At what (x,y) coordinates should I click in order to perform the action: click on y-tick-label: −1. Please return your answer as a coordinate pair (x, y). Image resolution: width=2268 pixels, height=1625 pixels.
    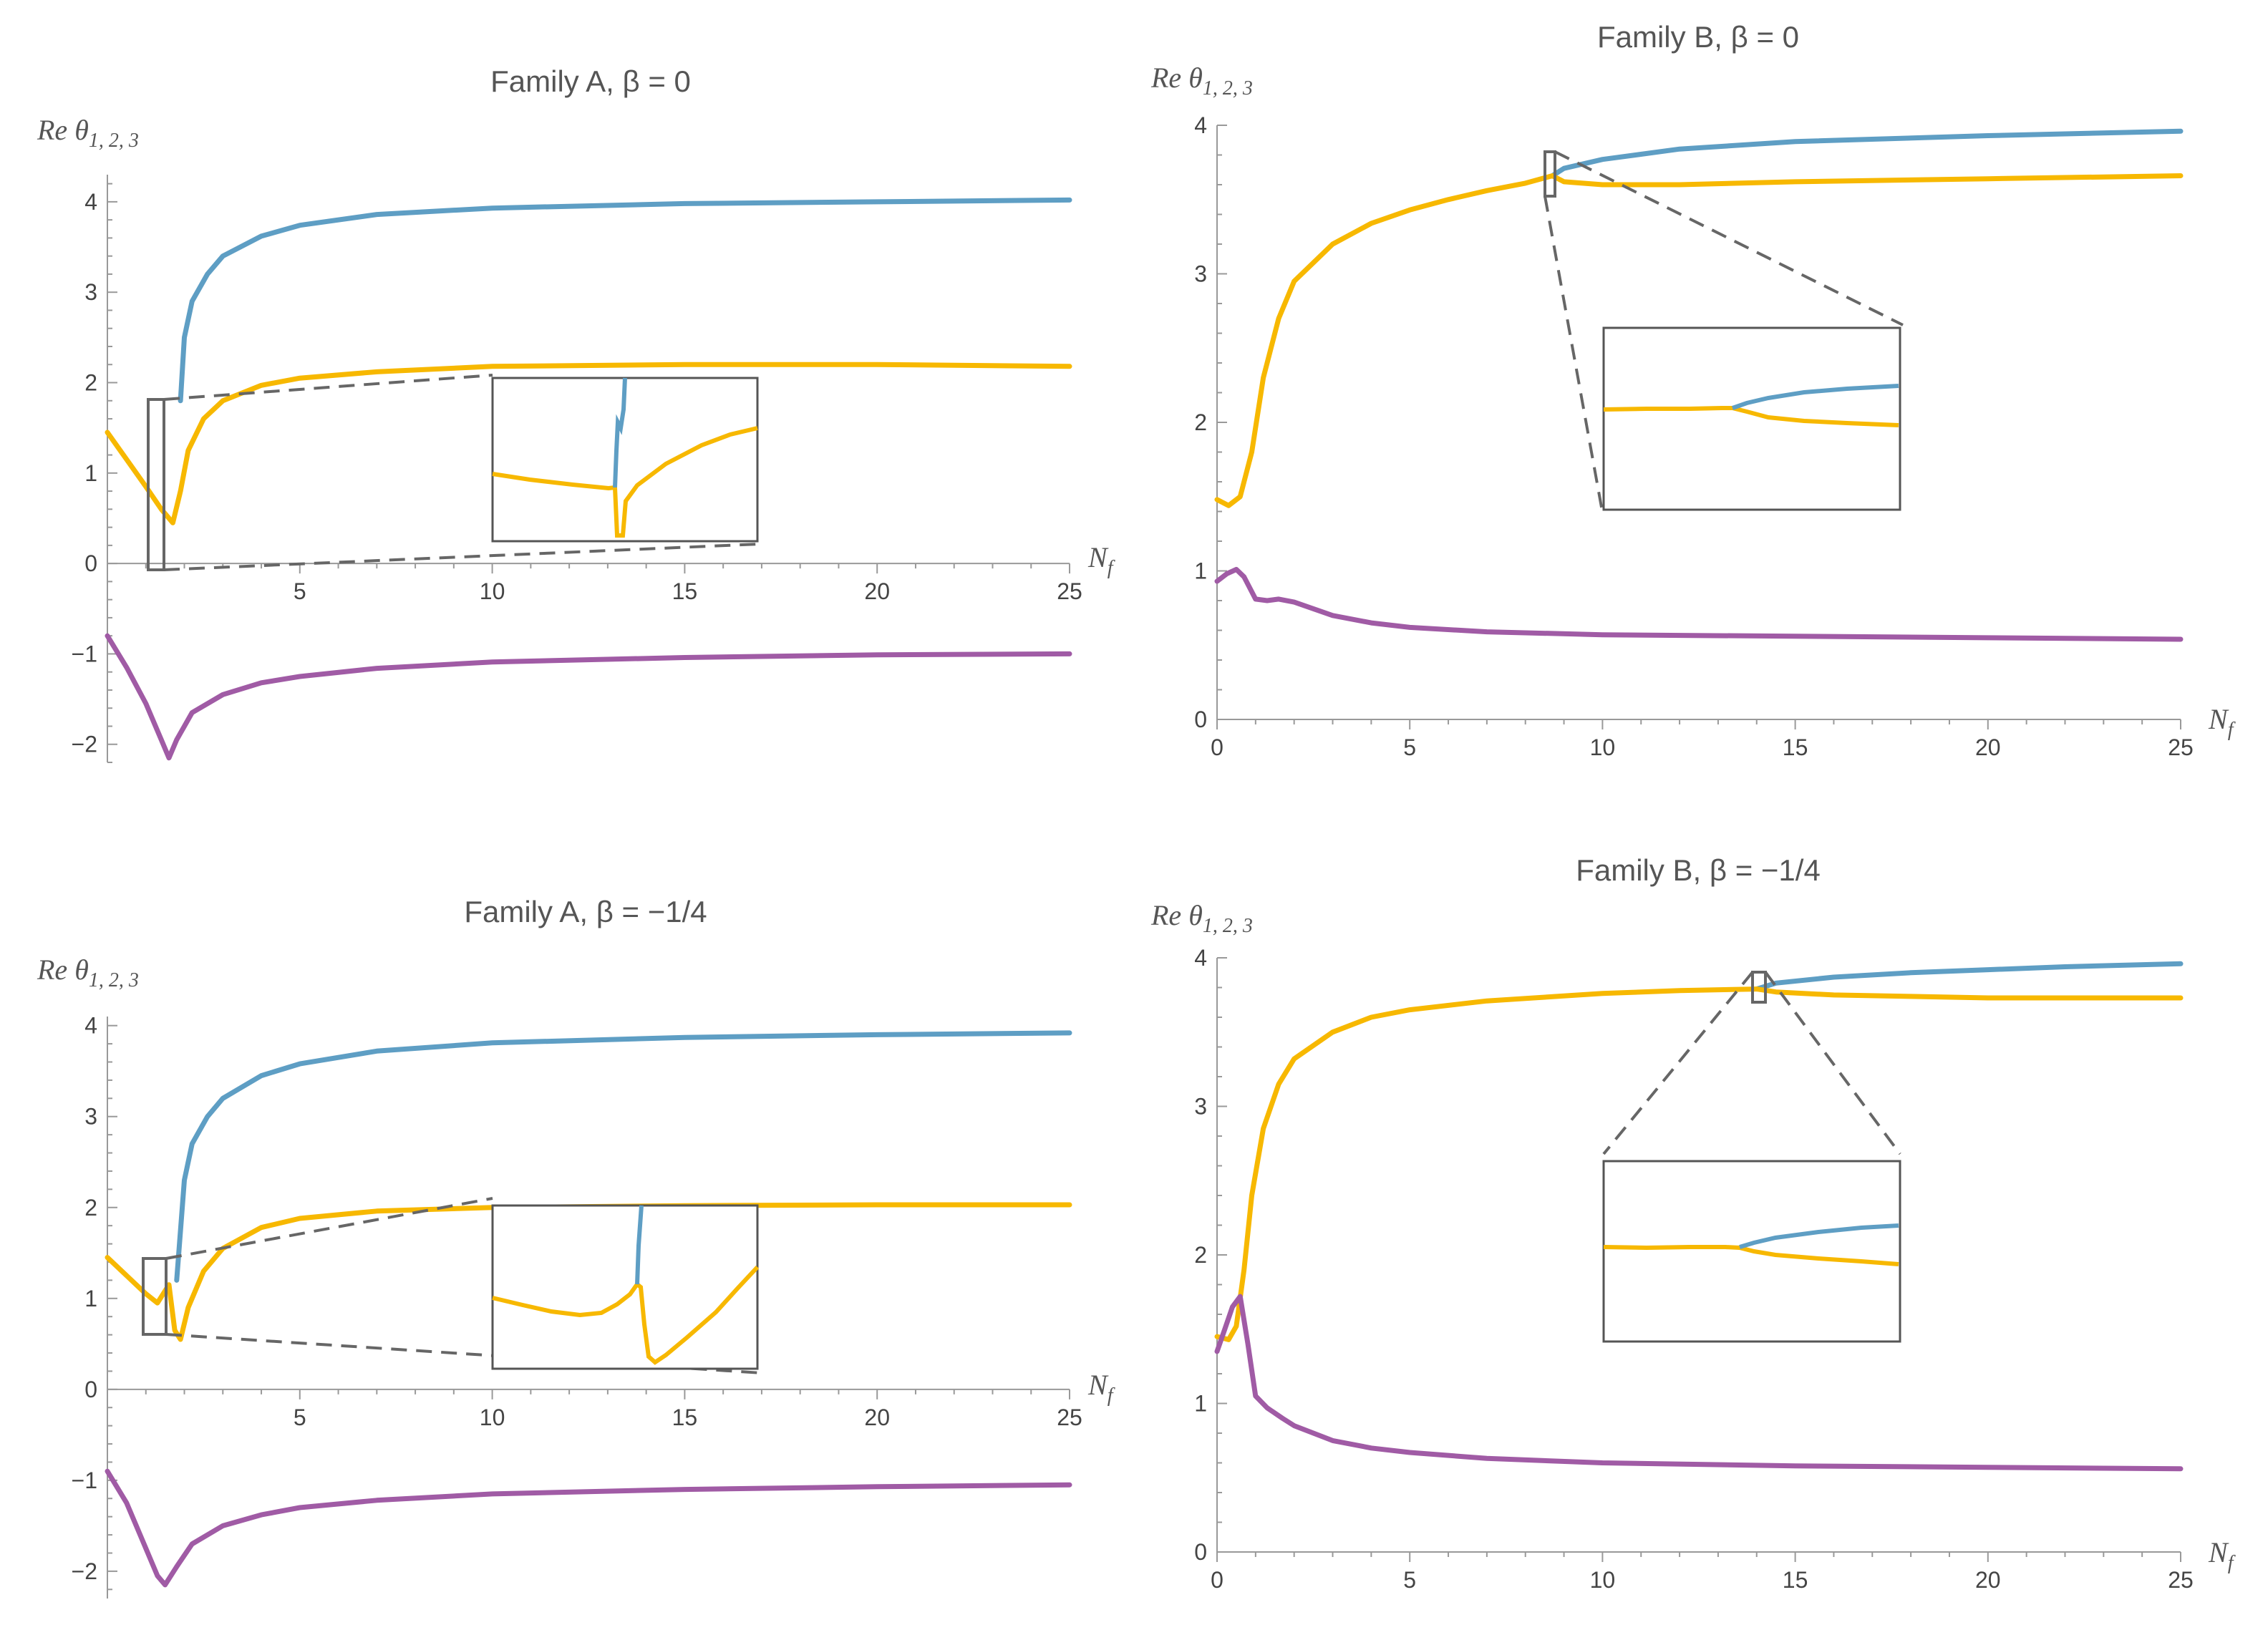
    Looking at the image, I should click on (84, 653).